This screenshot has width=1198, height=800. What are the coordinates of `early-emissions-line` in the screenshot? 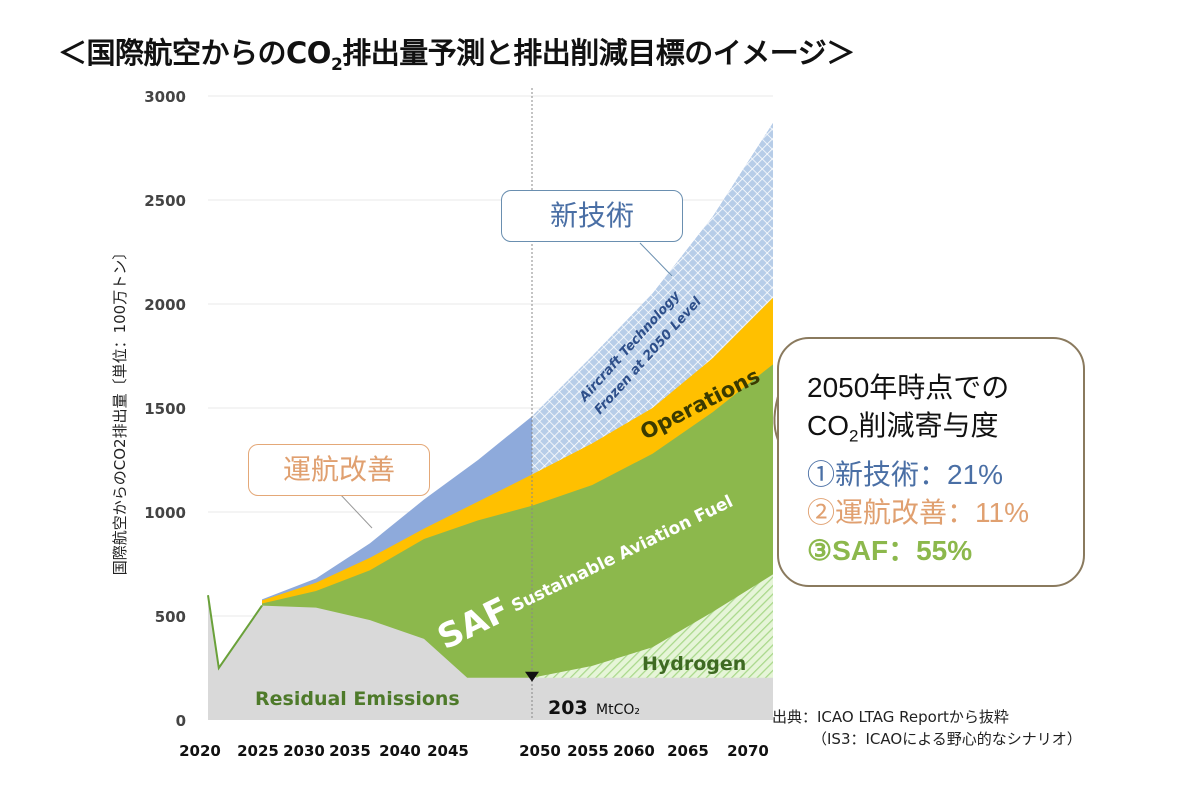 It's located at (235, 633).